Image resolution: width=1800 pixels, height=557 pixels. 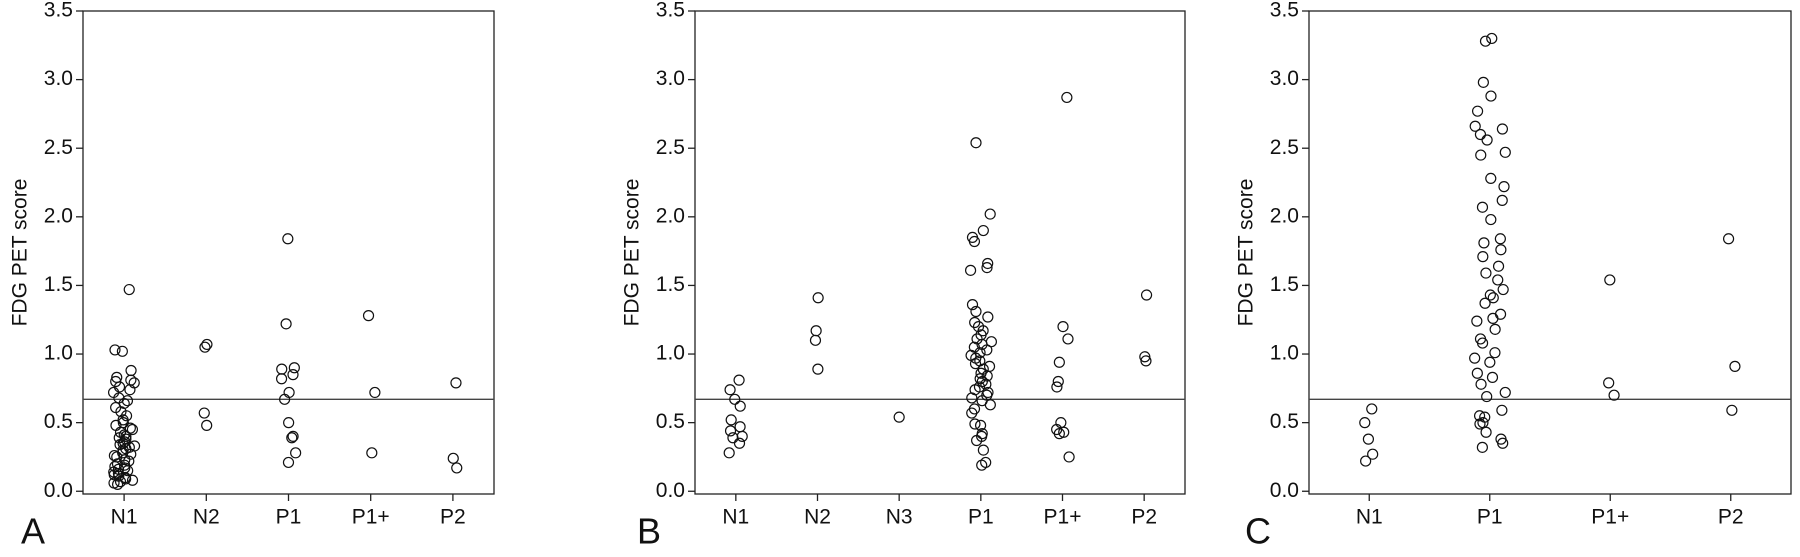 I want to click on x-tick-label: P1+, so click(x=371, y=517).